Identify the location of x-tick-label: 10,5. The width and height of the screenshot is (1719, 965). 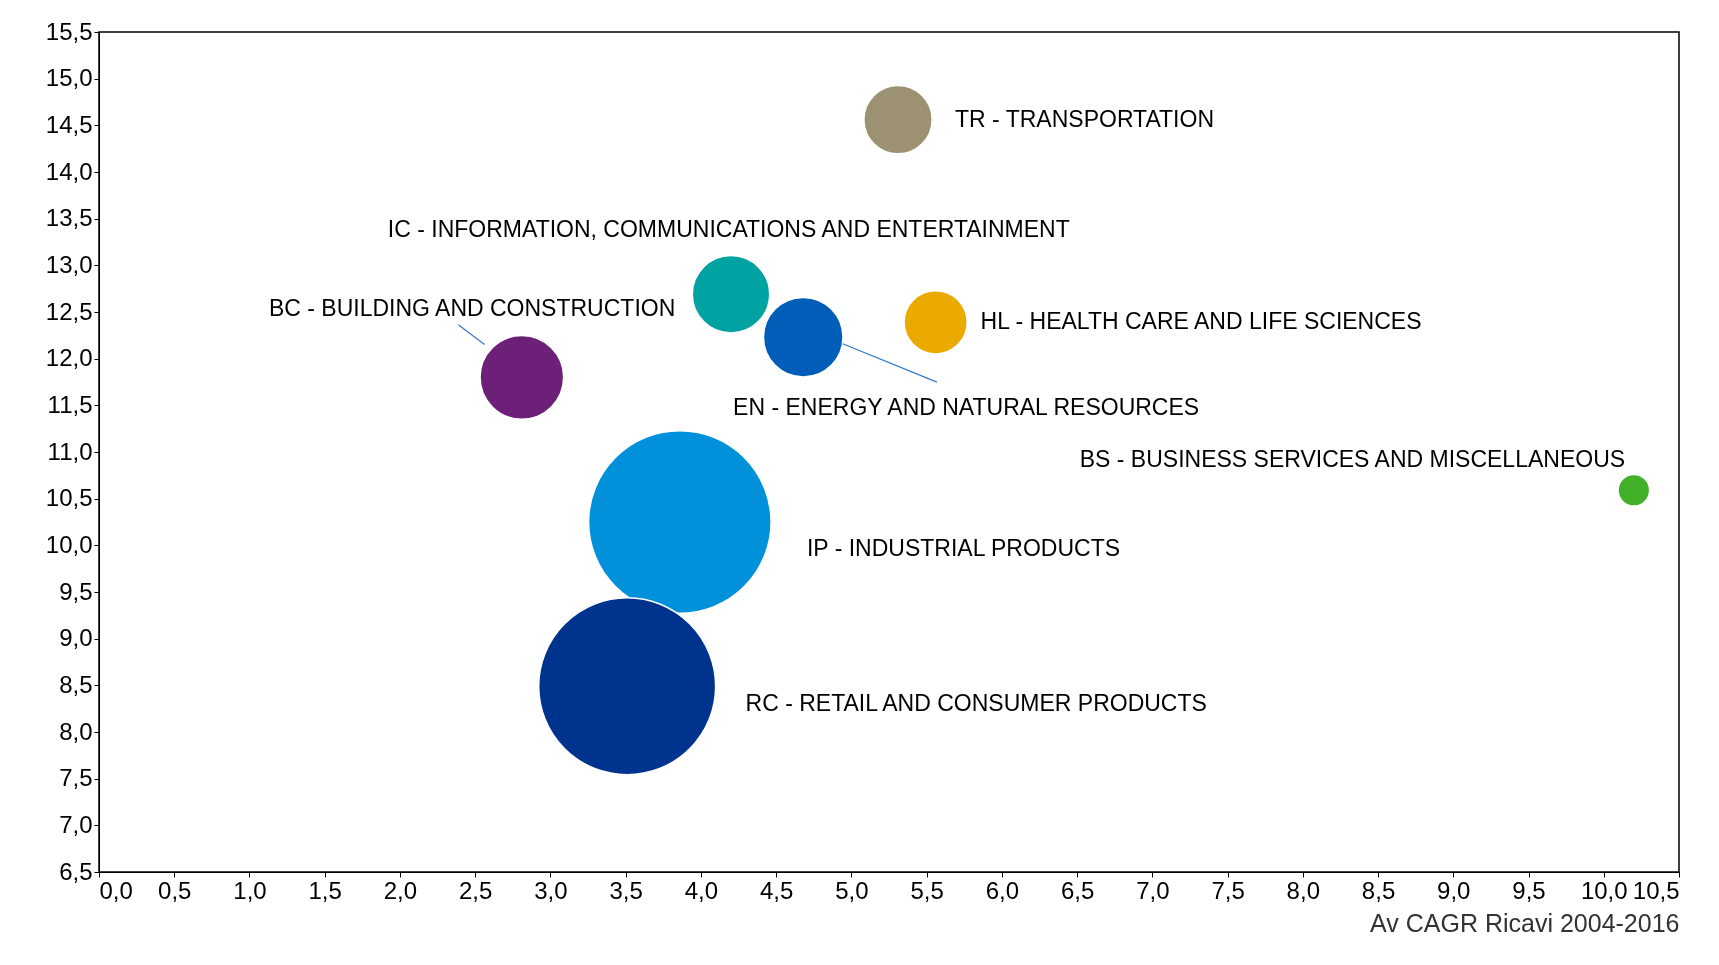
(1656, 890).